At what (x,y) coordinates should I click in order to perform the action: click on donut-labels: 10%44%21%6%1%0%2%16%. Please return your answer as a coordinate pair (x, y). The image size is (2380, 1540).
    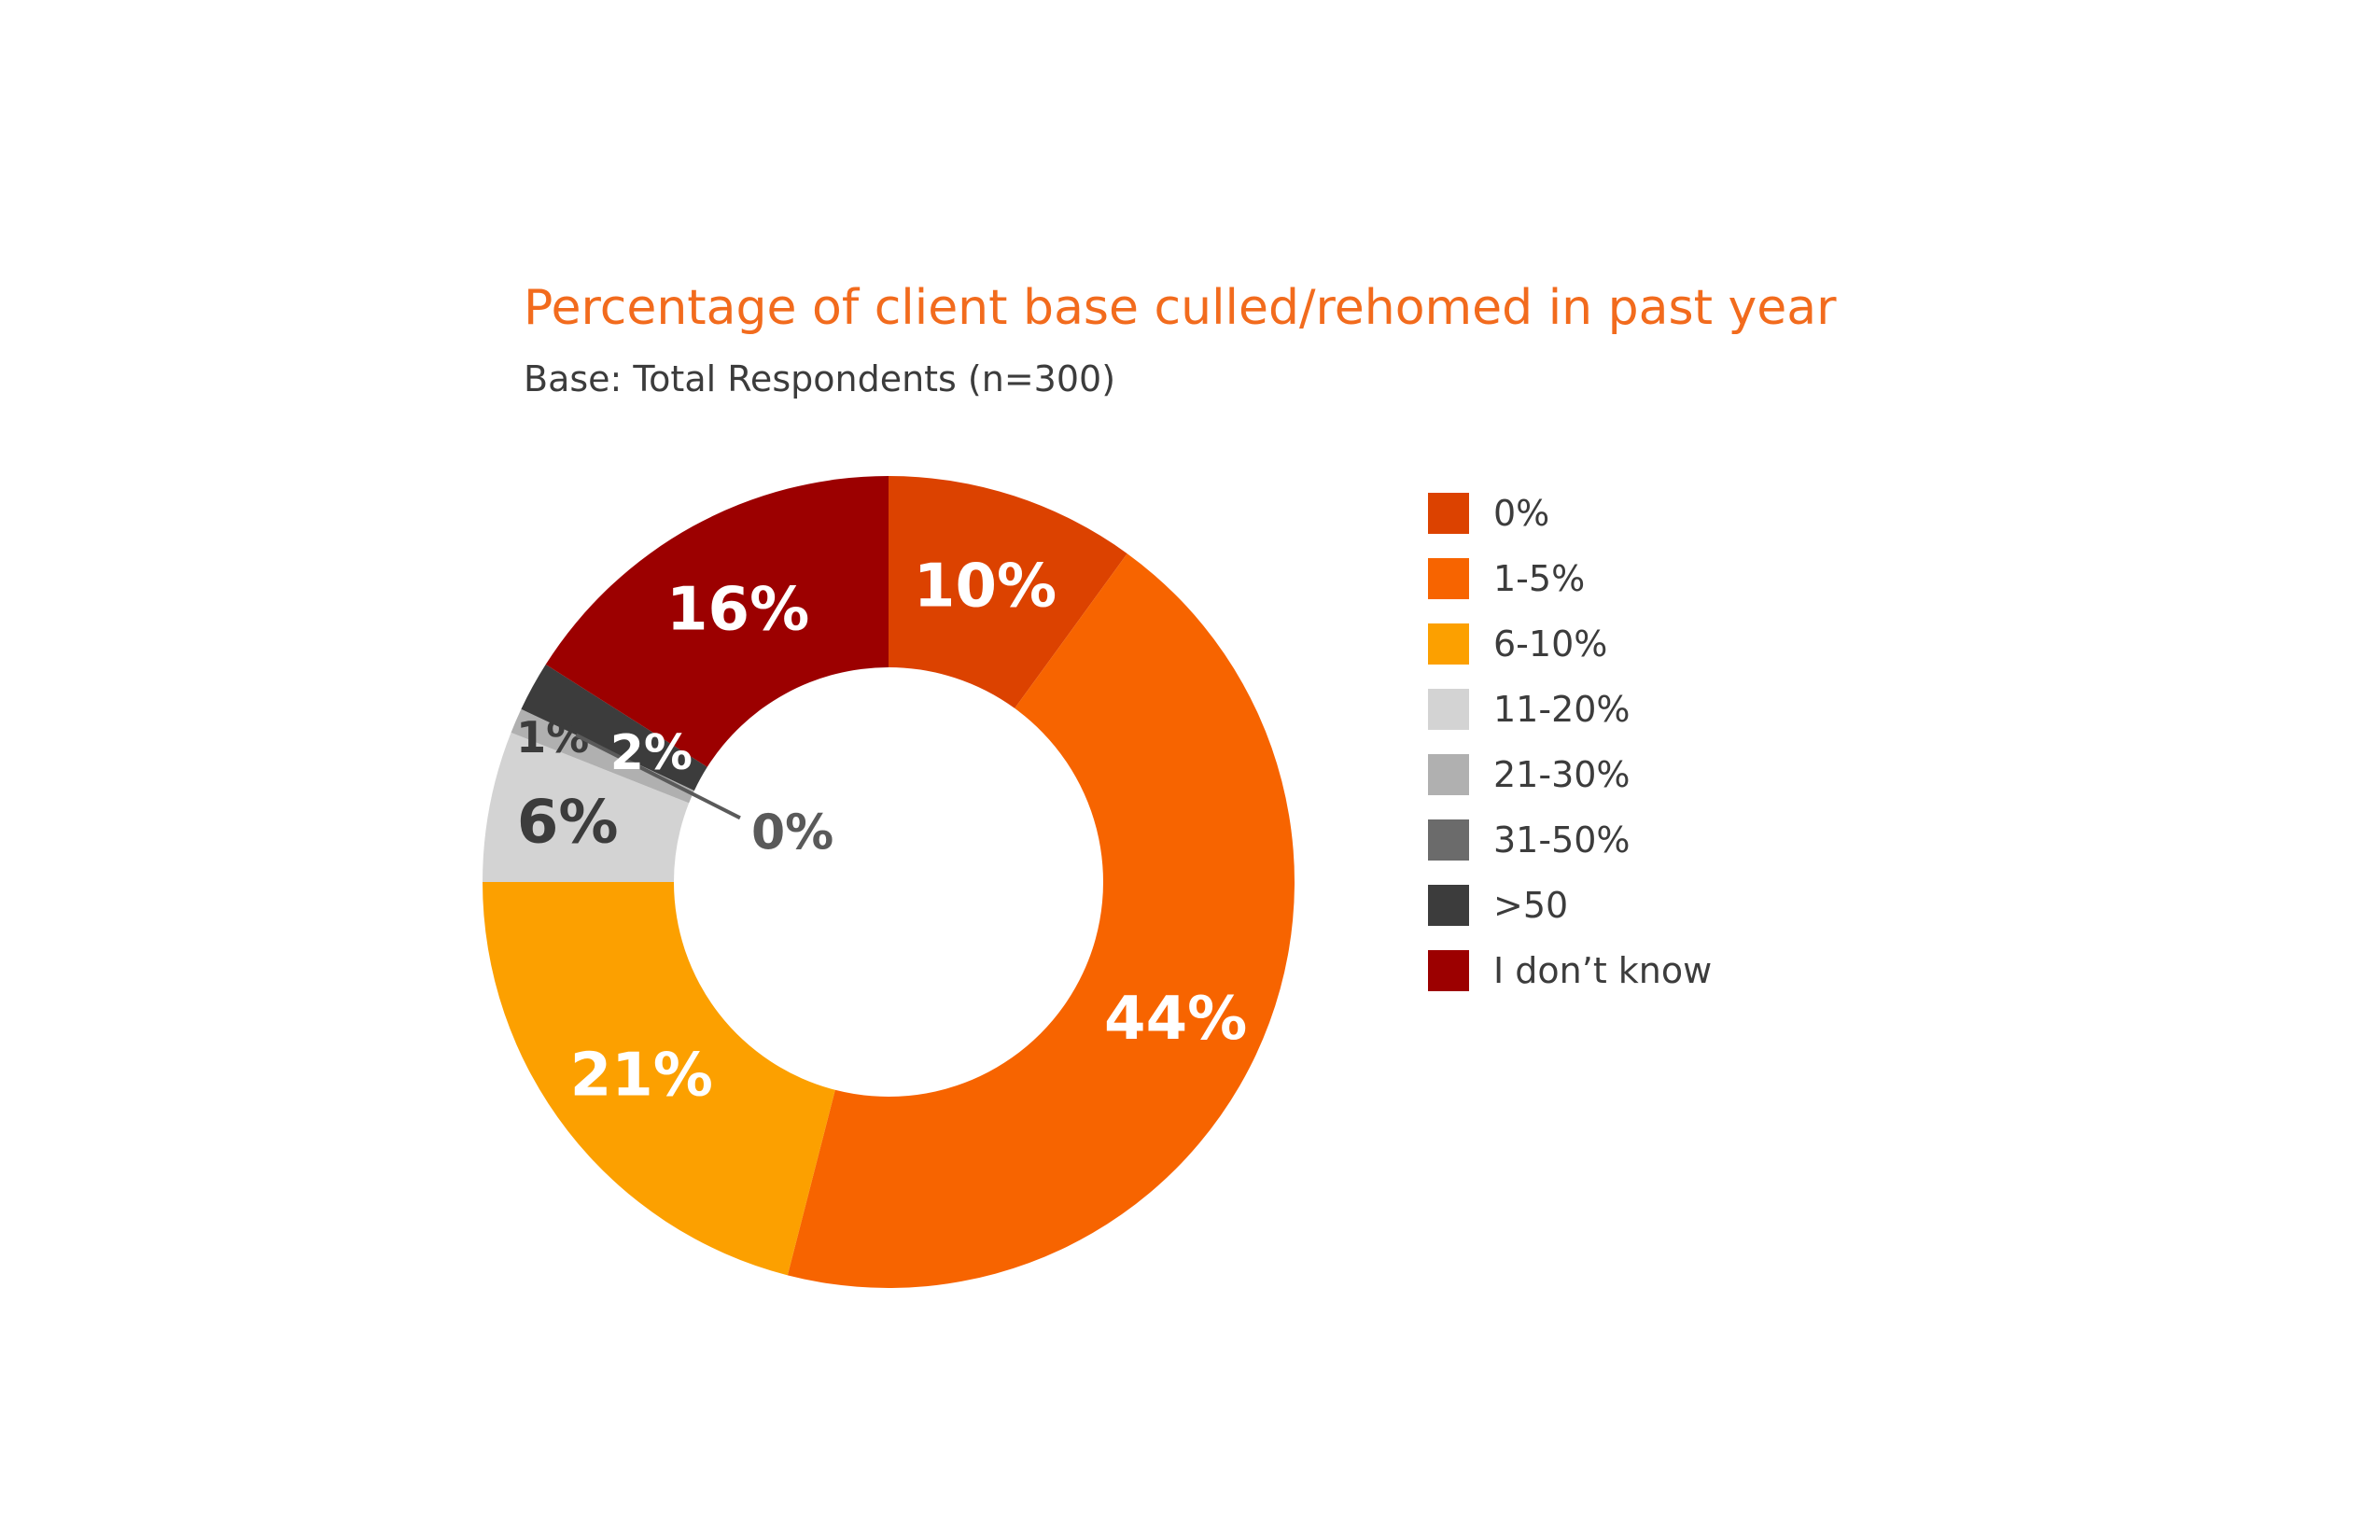
    Looking at the image, I should click on (881, 831).